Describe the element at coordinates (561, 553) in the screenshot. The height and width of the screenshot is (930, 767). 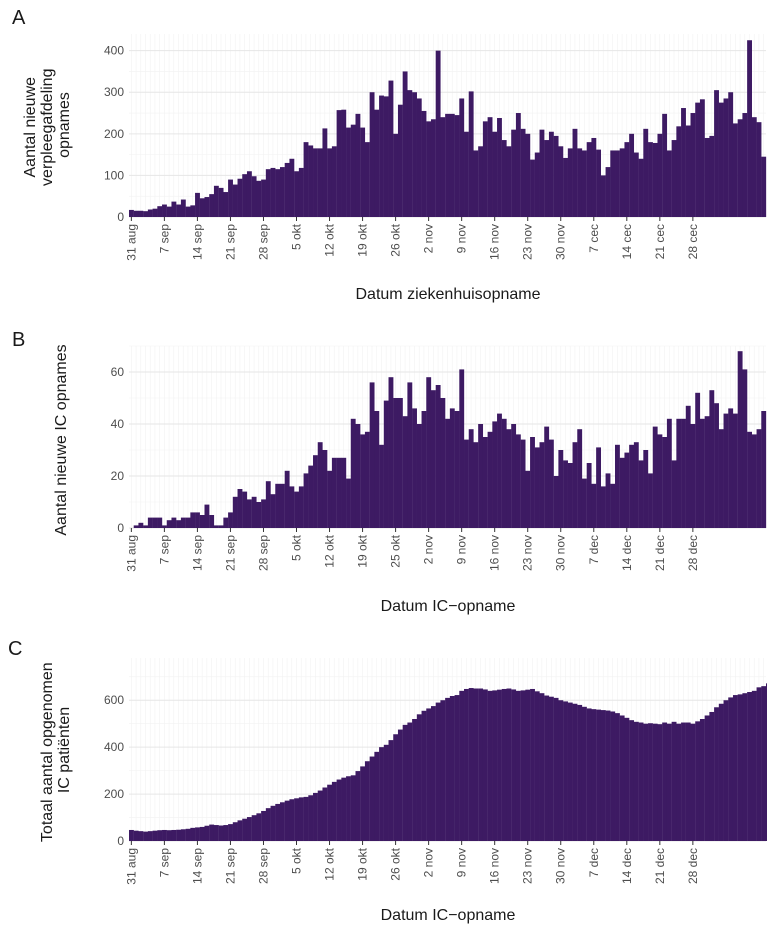
I see `panel-b-x-tick-label: 30 nov` at that location.